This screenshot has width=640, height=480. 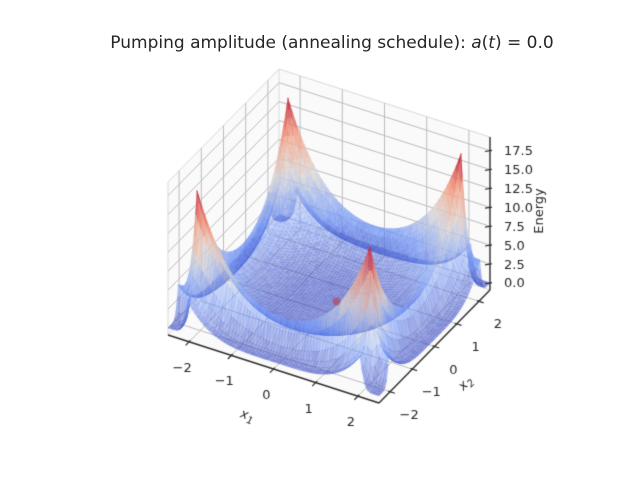 I want to click on plot-title-paren-open: (, so click(x=485, y=43).